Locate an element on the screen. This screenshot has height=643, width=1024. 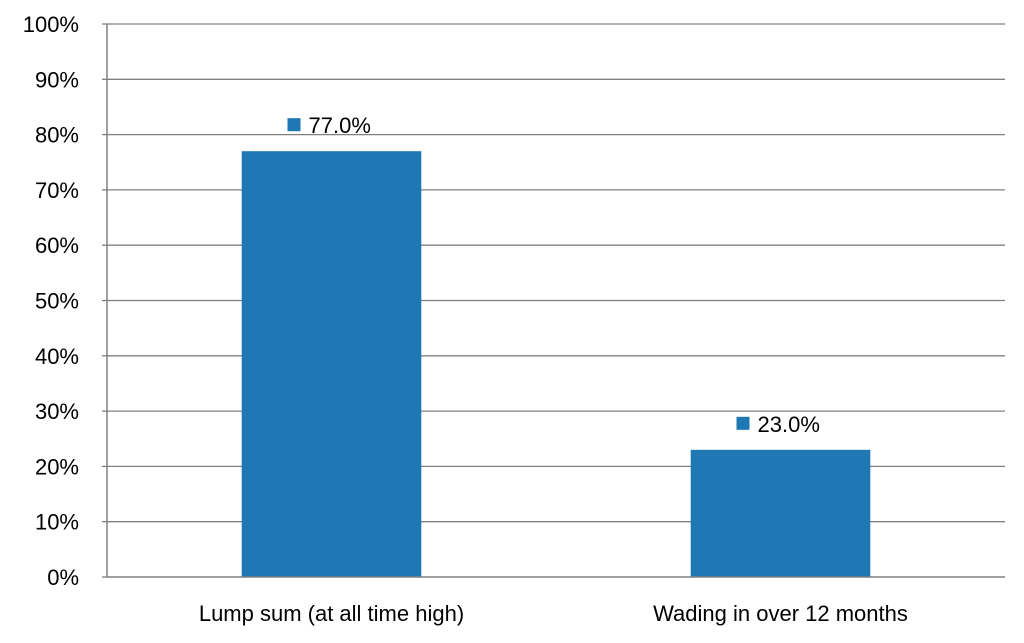
y-tick-label: 0% is located at coordinates (63, 577).